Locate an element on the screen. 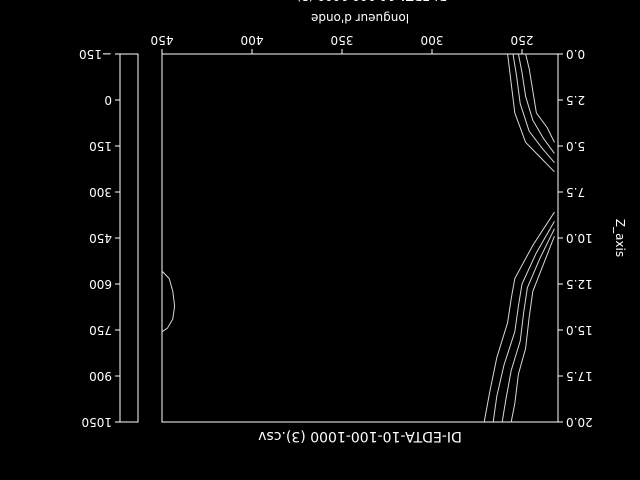  x-tick-label: 400 is located at coordinates (252, 40).